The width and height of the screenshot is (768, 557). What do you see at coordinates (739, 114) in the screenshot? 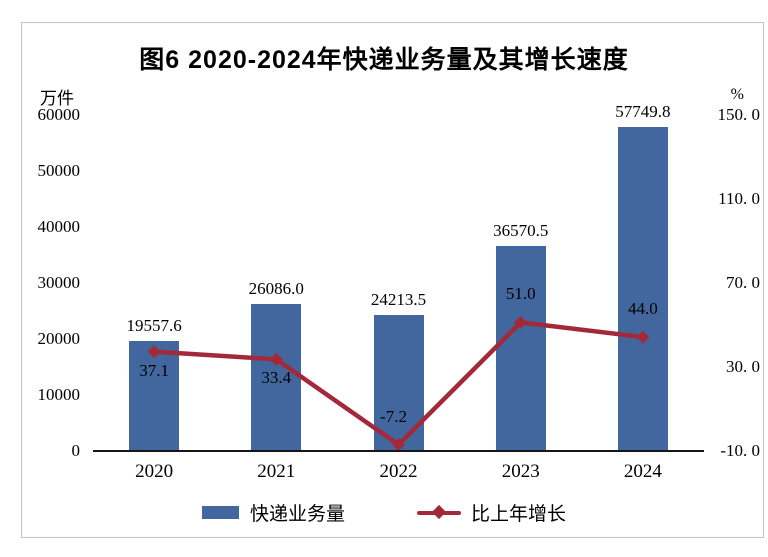
I see `right-axis-tick-label: 150. 0` at bounding box center [739, 114].